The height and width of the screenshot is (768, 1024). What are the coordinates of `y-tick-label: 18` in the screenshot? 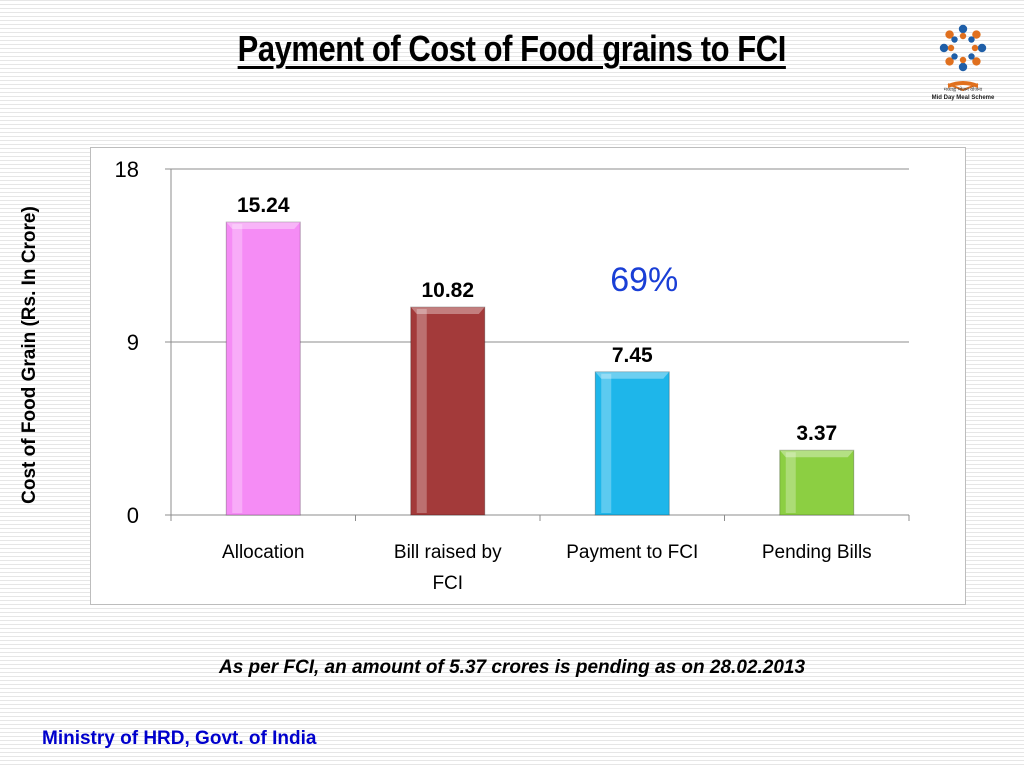 It's located at (127, 169).